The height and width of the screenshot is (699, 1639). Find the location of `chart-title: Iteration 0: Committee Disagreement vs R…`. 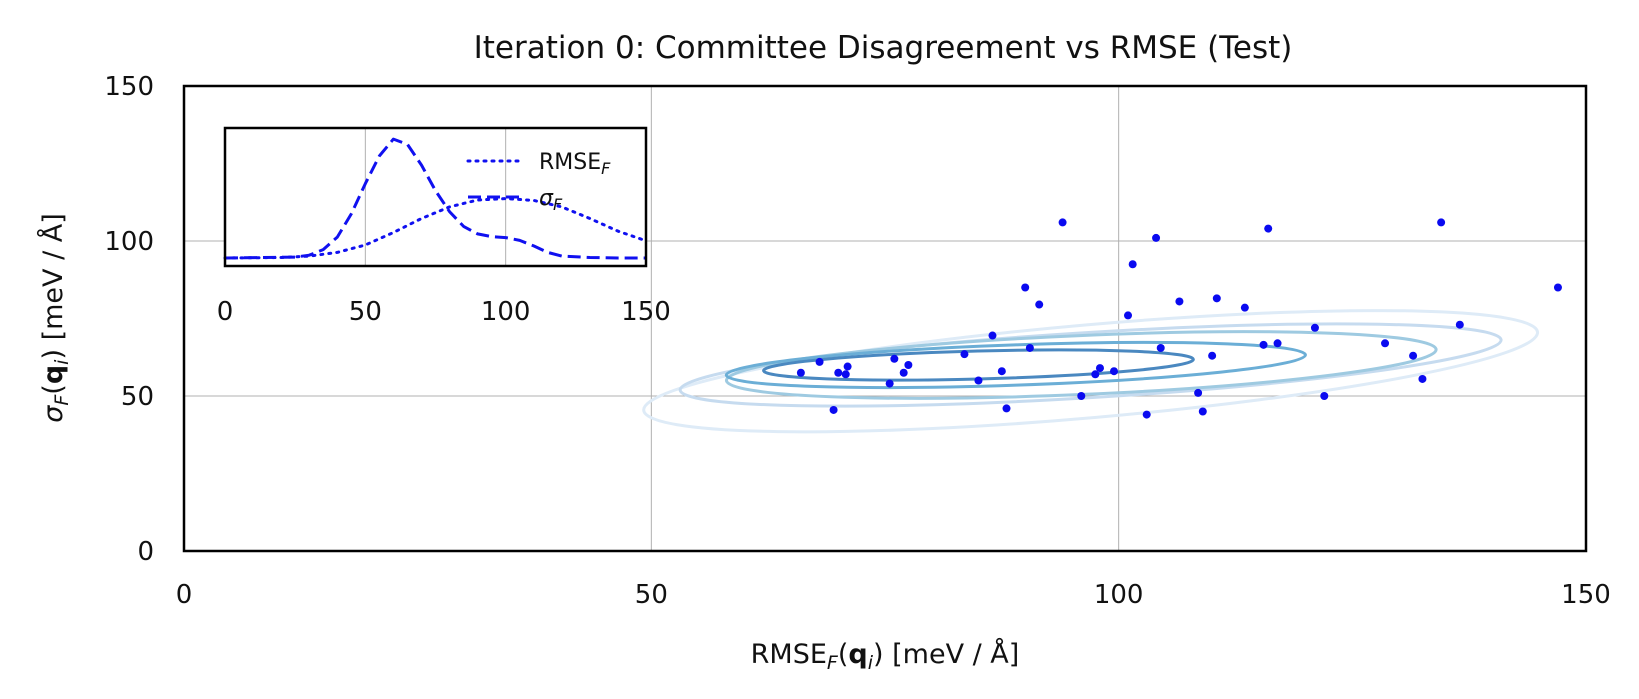

chart-title: Iteration 0: Committee Disagreement vs R… is located at coordinates (883, 48).